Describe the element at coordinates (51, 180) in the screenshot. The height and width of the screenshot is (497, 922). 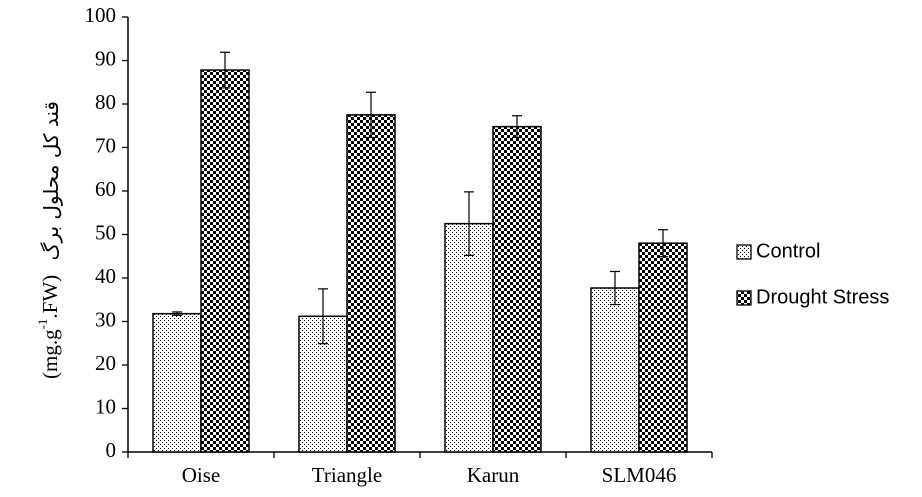
I see `y-axis-label-persian: قند کل محلول برگ` at that location.